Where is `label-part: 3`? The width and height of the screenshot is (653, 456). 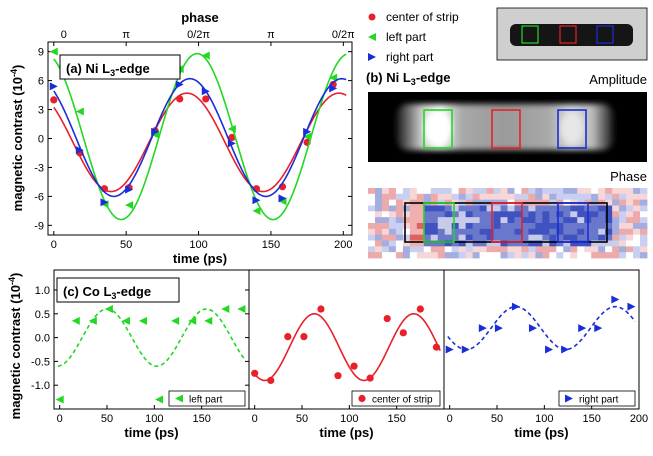
label-part: 3 is located at coordinates (113, 296).